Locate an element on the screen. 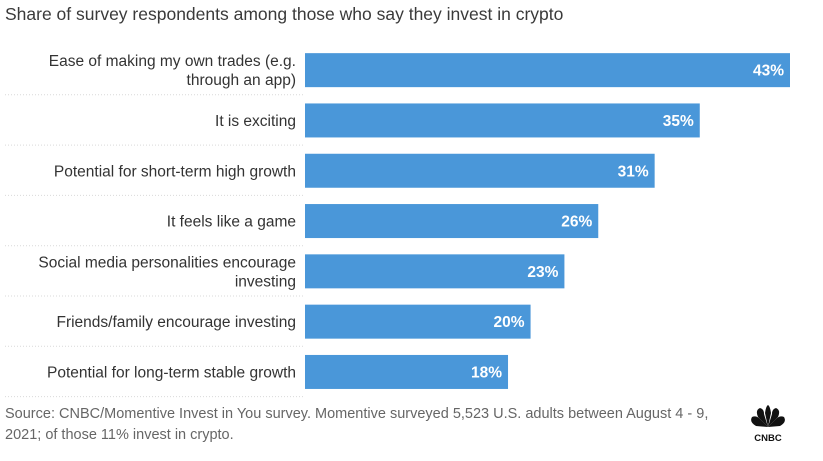 The image size is (823, 461). bar-value-label: 43% is located at coordinates (768, 71).